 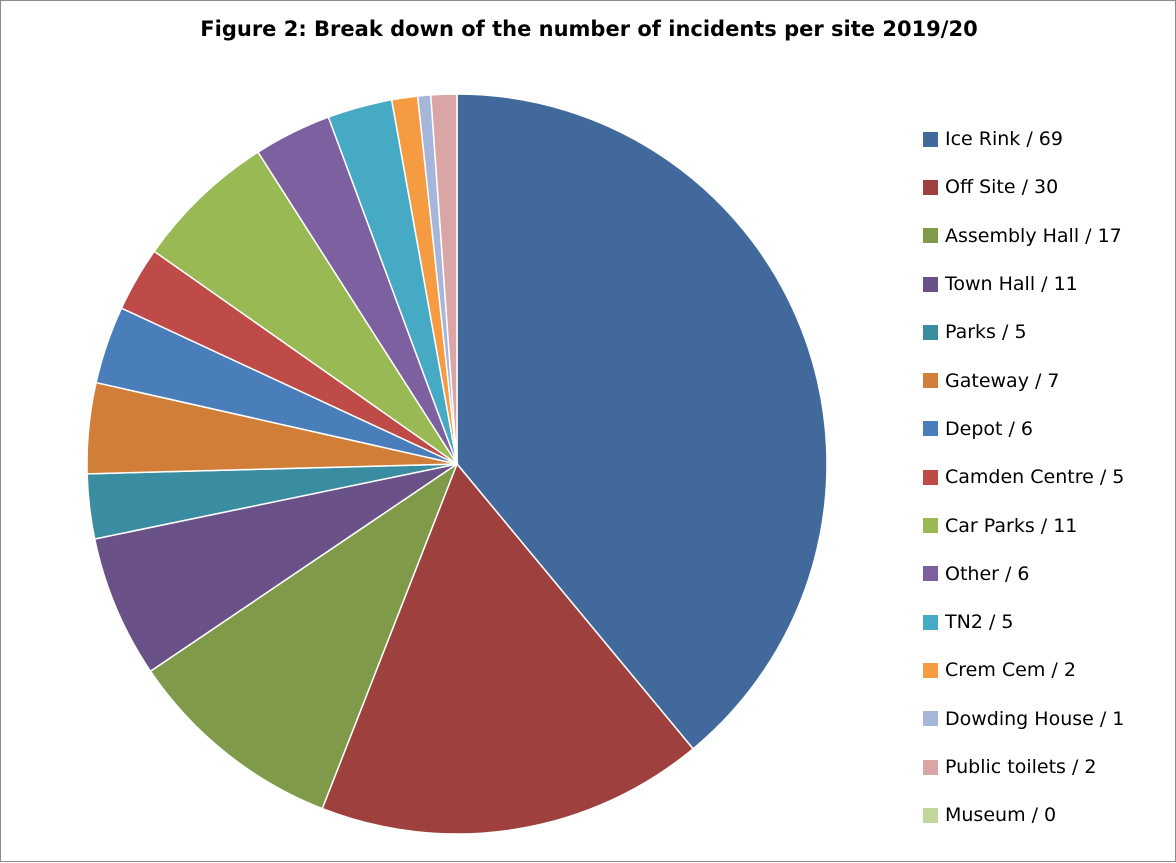 What do you see at coordinates (1004, 139) in the screenshot?
I see `legend-label: Ice Rink / 69` at bounding box center [1004, 139].